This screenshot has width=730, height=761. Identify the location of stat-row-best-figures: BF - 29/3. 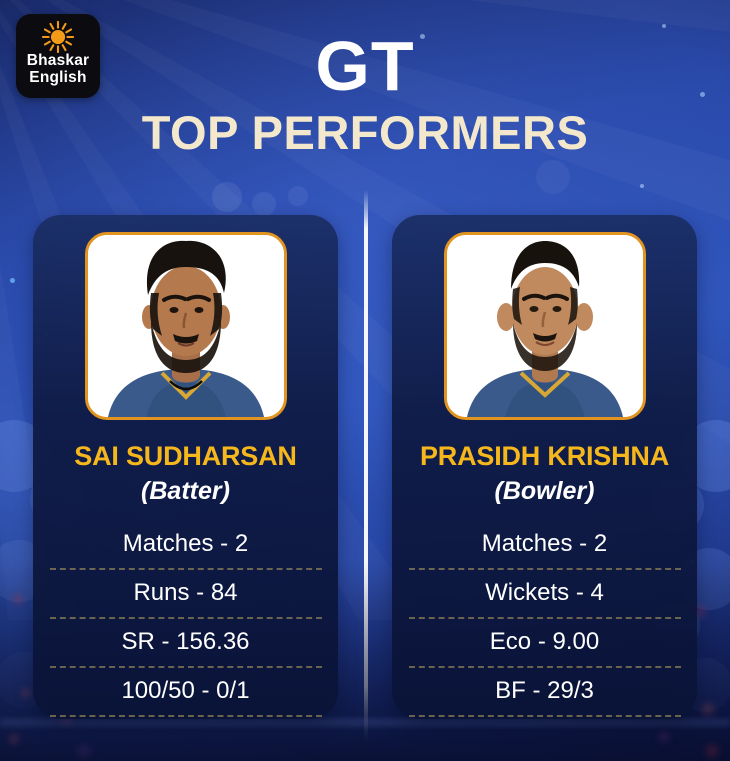
(544, 692).